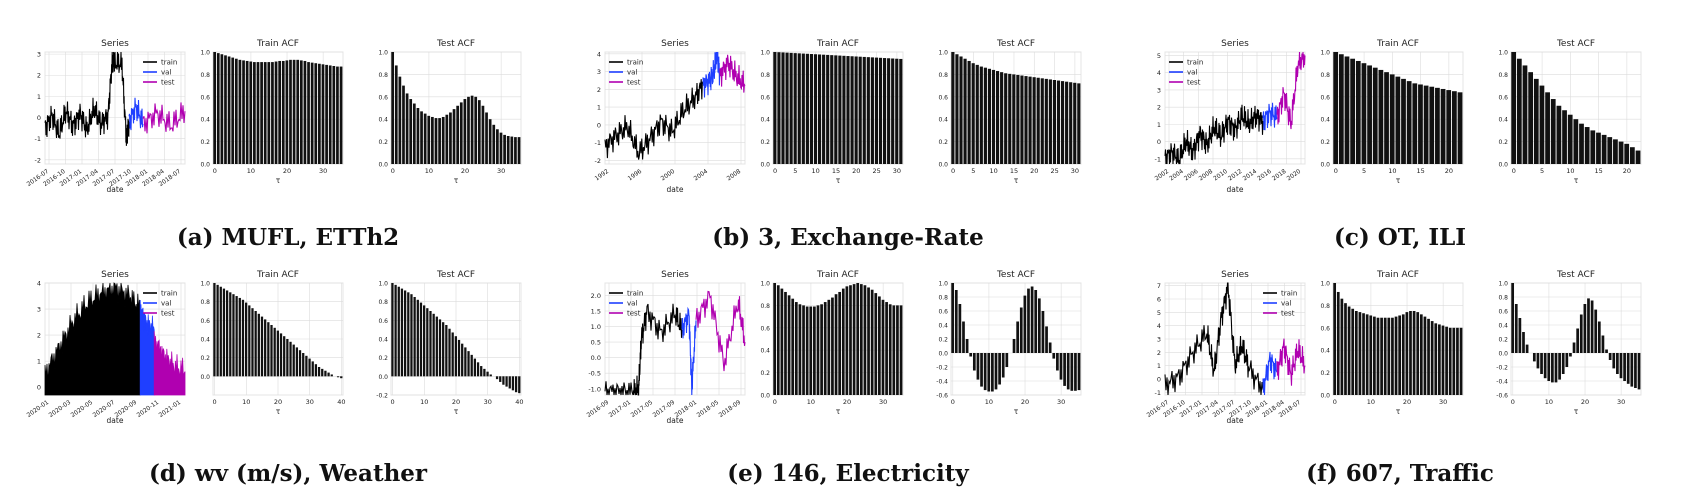 The image size is (1690, 495). I want to click on y-tick-label: 1.0, so click(383, 284).